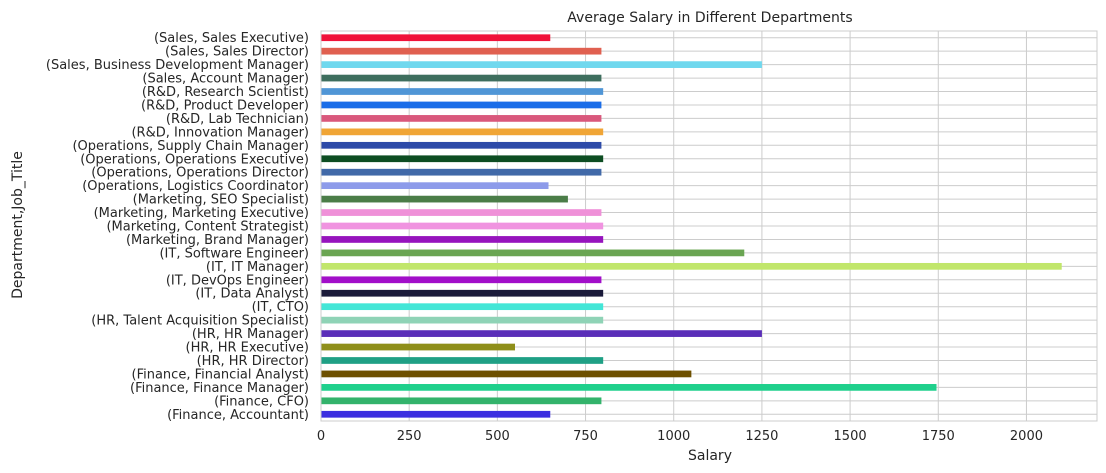 The height and width of the screenshot is (473, 1106). Describe the element at coordinates (252, 294) in the screenshot. I see `y-tick-label: (IT, Data Analyst)` at that location.